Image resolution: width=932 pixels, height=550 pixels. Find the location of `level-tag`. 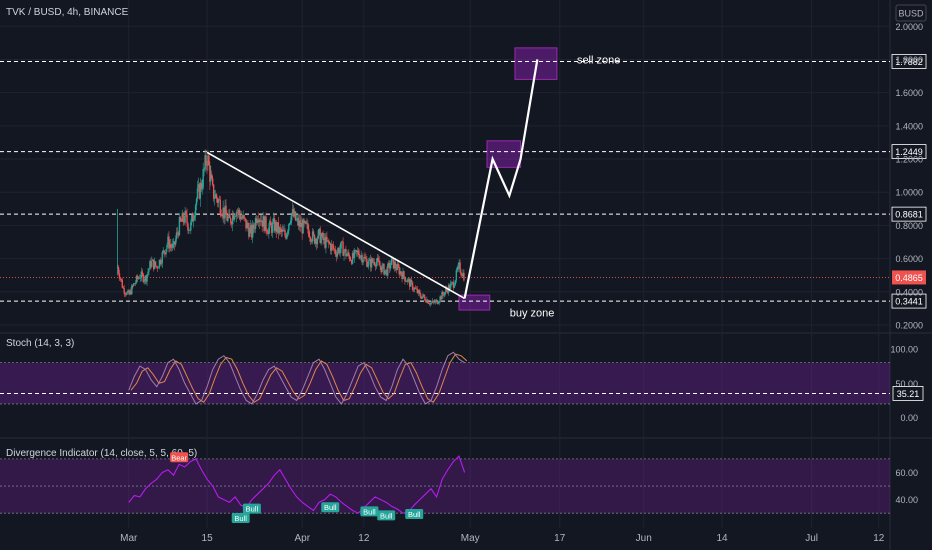

level-tag is located at coordinates (909, 152).